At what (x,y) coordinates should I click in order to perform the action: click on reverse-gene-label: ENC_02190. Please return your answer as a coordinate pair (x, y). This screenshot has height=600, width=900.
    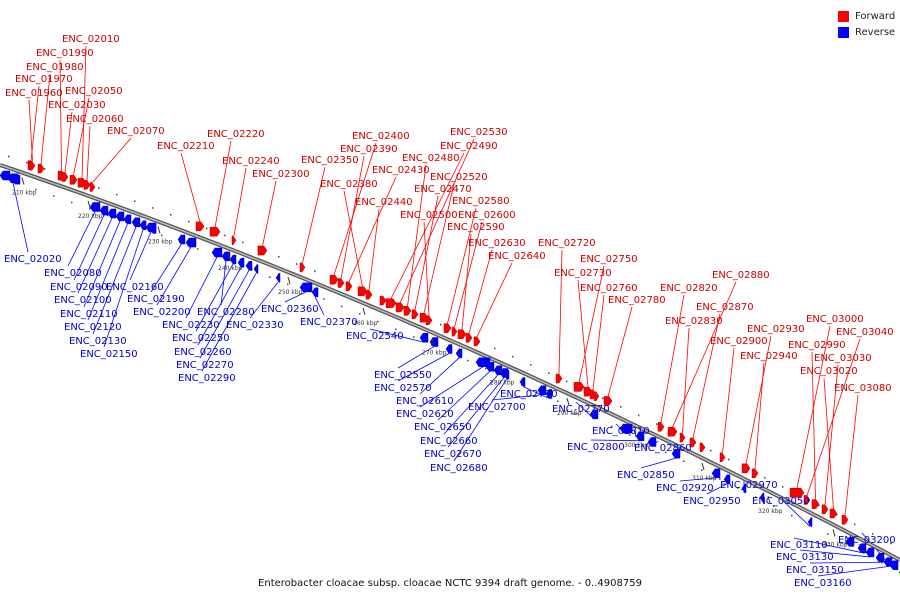
    Looking at the image, I should click on (156, 299).